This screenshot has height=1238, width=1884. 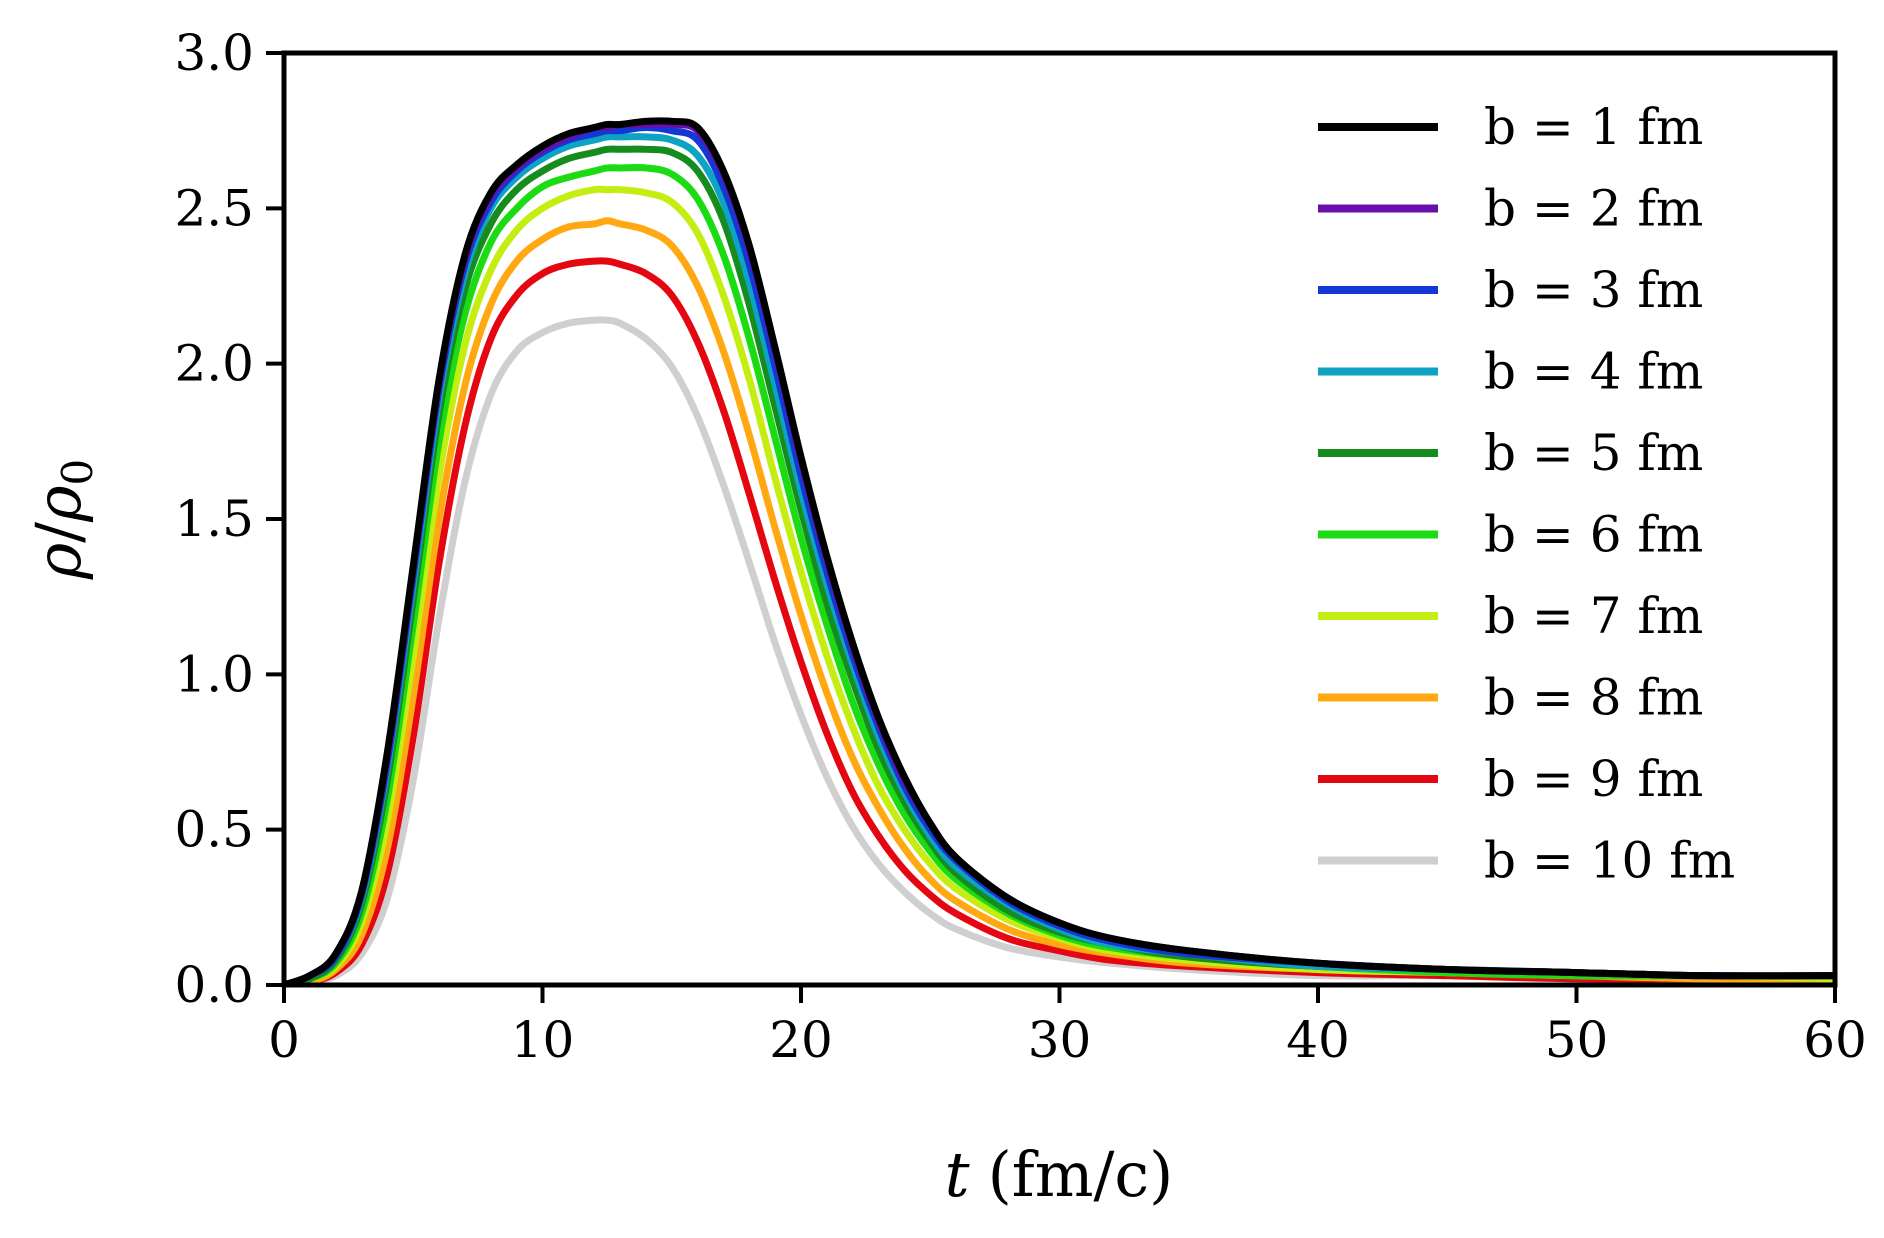 I want to click on x-axis-var: t, so click(x=957, y=1174).